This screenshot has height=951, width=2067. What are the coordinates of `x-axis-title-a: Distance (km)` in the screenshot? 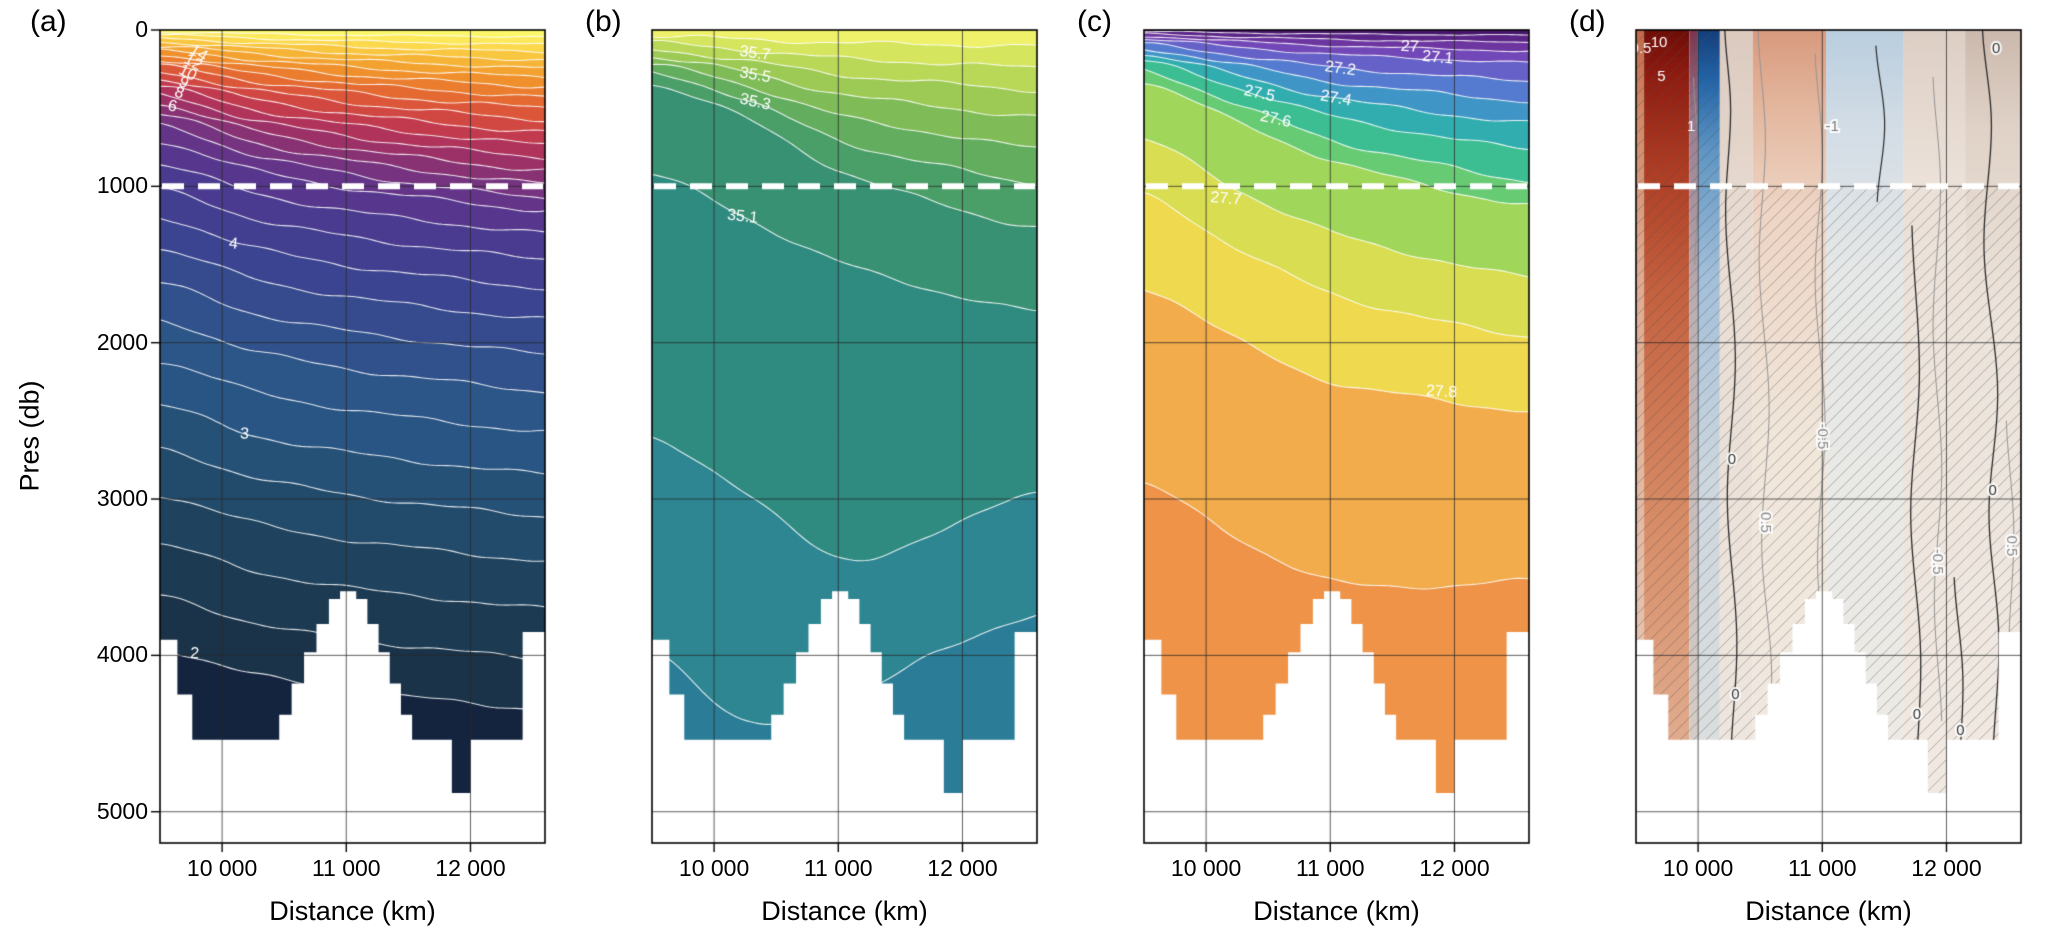 It's located at (352, 911).